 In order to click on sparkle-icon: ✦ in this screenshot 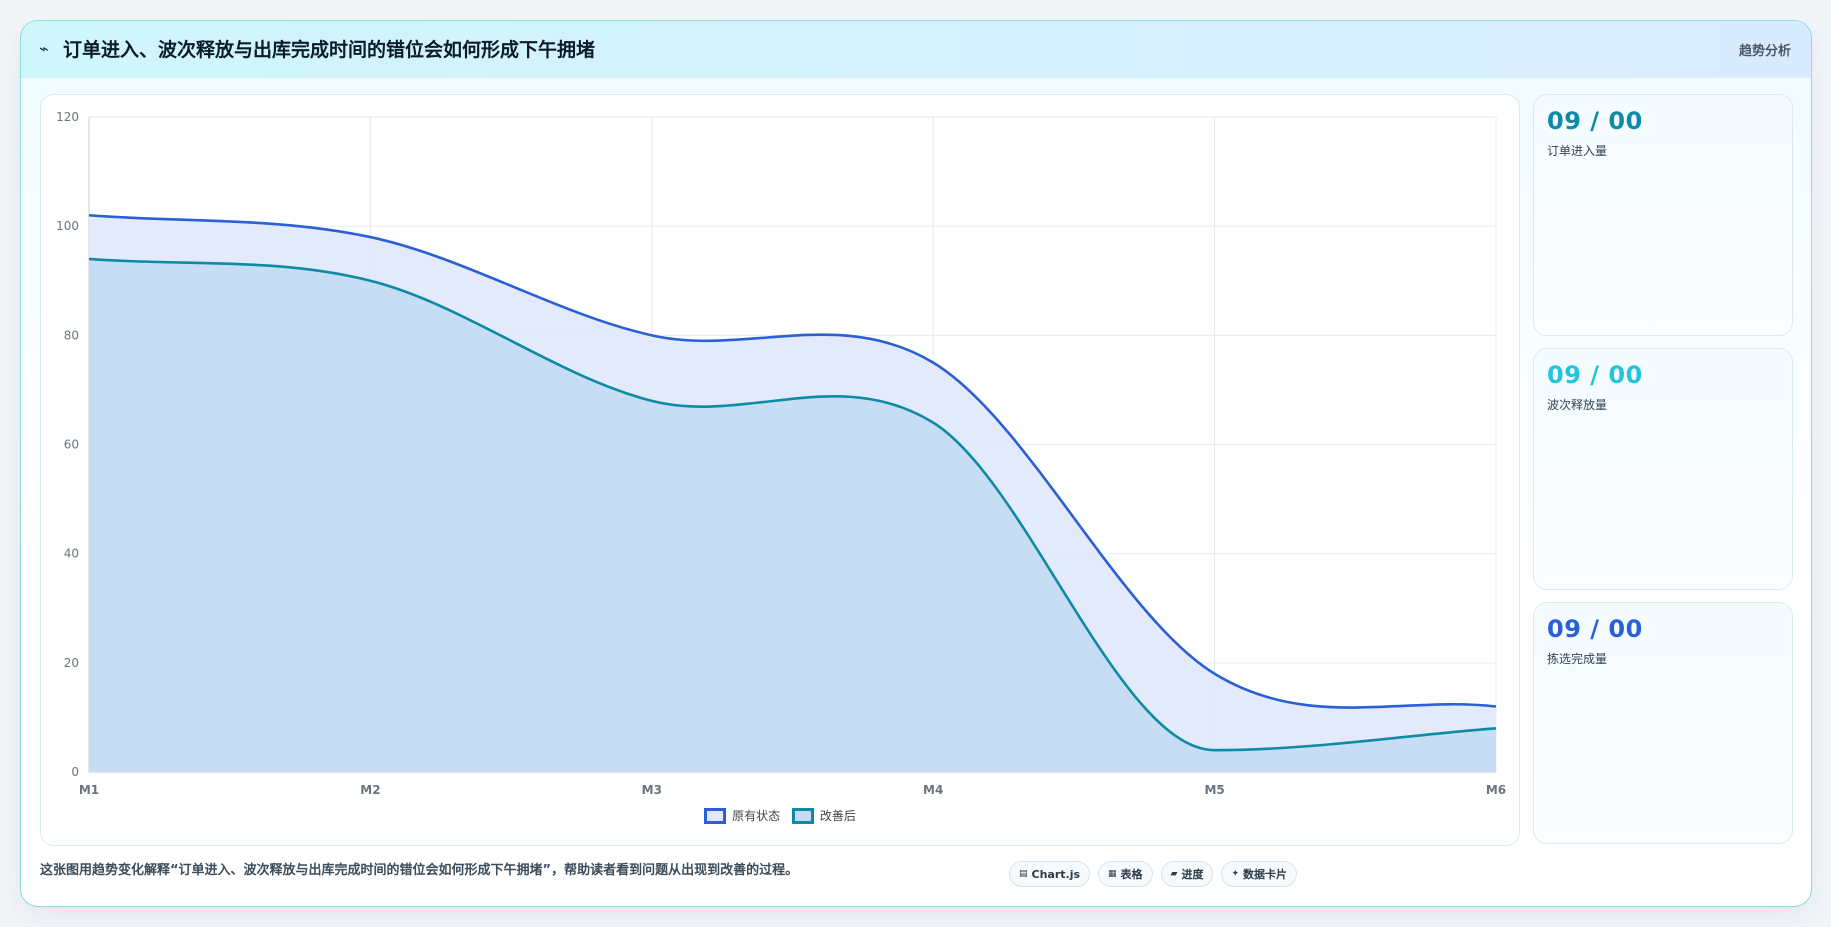, I will do `click(1235, 874)`.